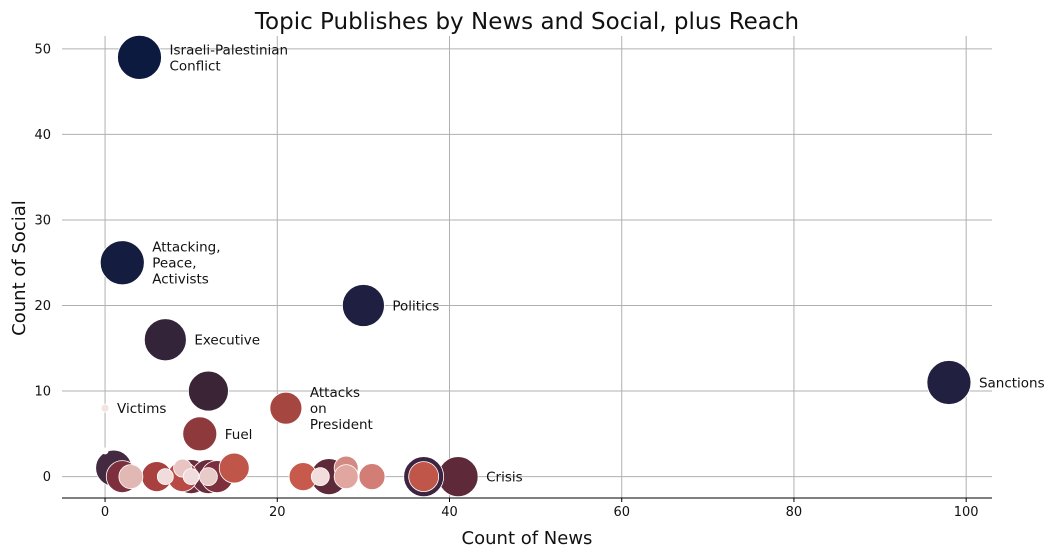 This screenshot has width=1053, height=557. Describe the element at coordinates (621, 512) in the screenshot. I see `x-tick-label: 60` at that location.